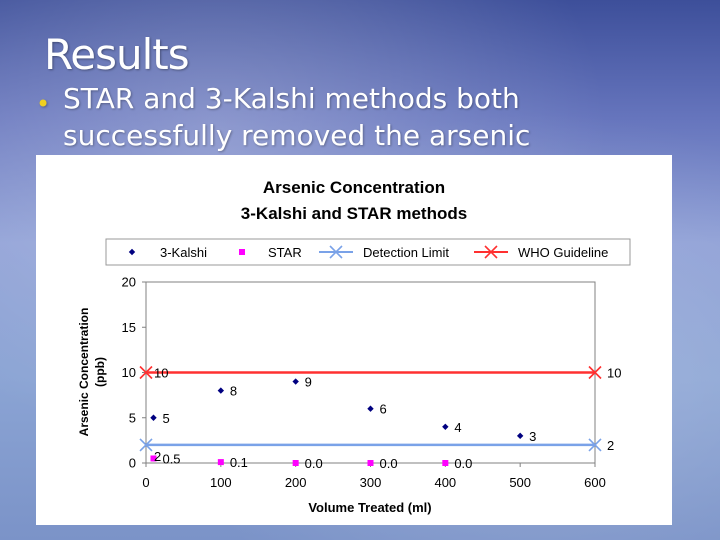 This screenshot has height=540, width=720. What do you see at coordinates (563, 252) in the screenshot?
I see `legend-who-guideline-label: WHO Guideline` at bounding box center [563, 252].